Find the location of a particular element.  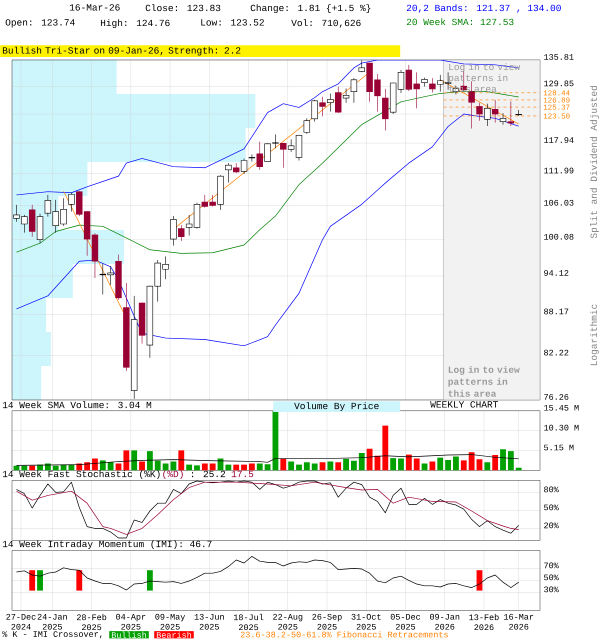

y-tick-label: 88.17 is located at coordinates (556, 311).